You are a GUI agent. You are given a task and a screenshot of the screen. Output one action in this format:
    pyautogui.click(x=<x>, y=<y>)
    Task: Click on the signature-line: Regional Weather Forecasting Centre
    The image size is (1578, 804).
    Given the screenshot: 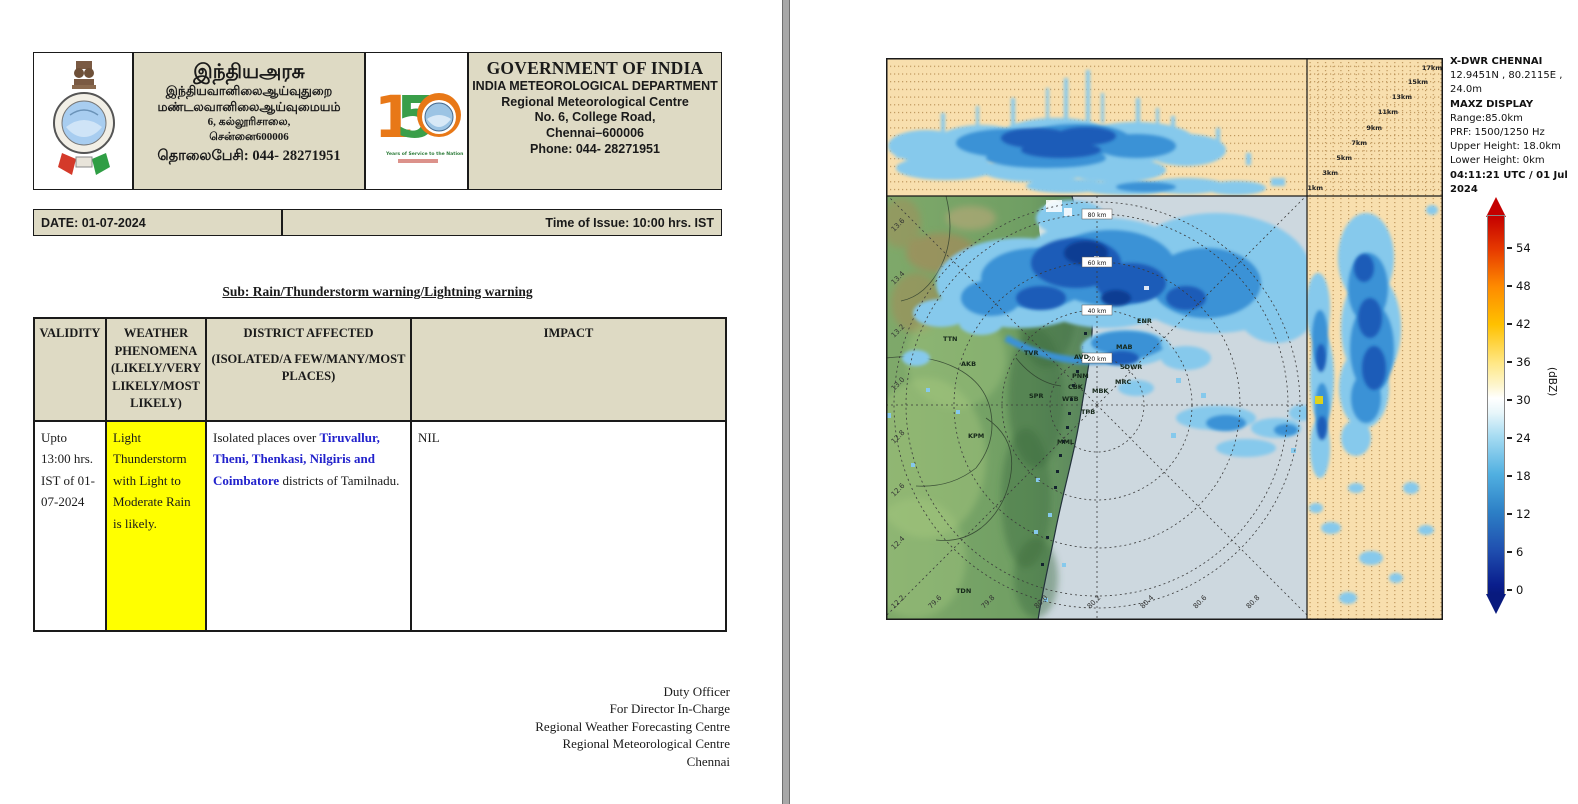 What is the action you would take?
    pyautogui.click(x=632, y=726)
    